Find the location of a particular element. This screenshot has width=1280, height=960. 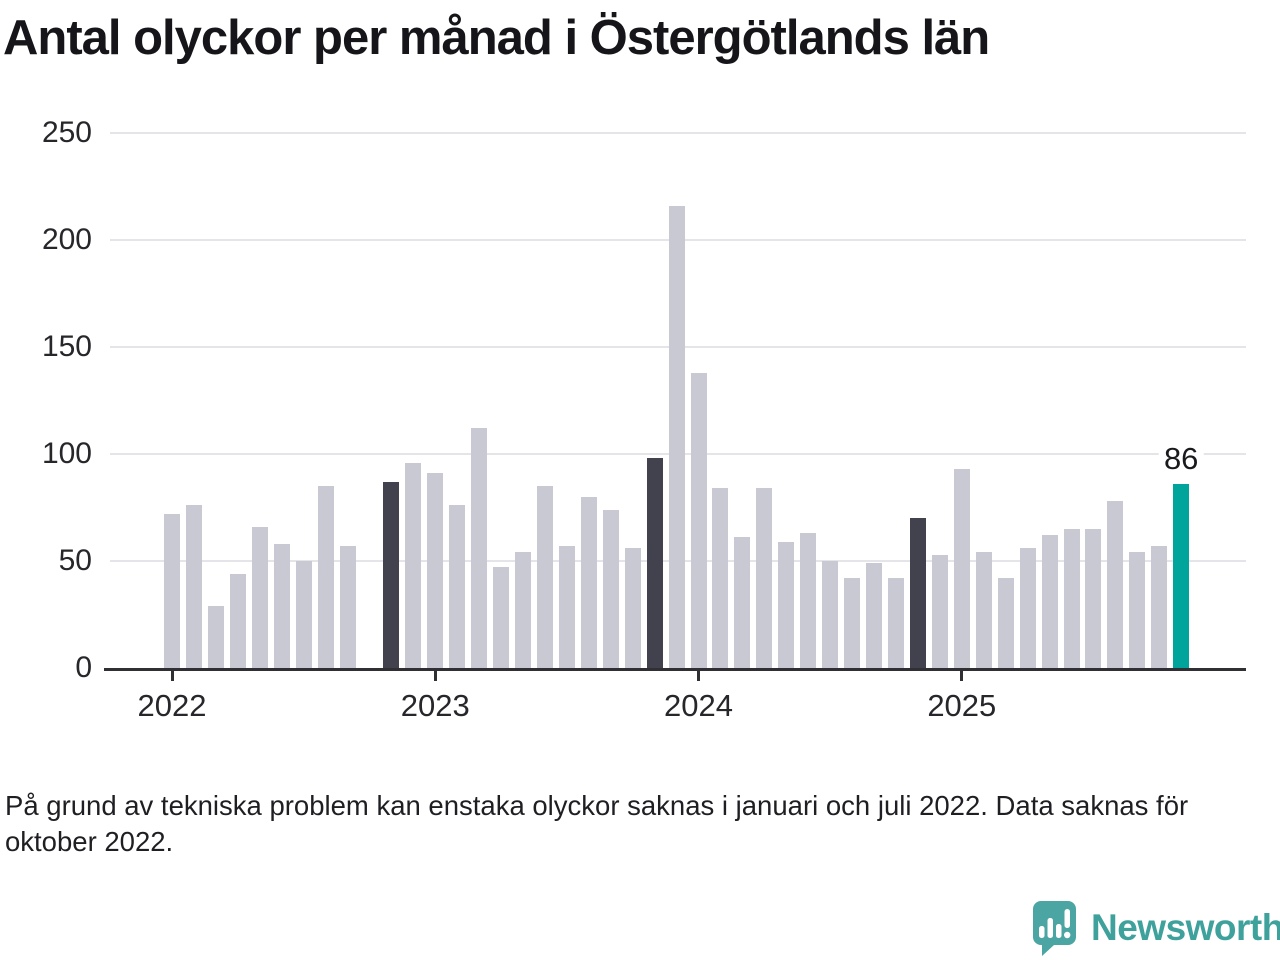

y-axis-labels: 0 50 100 150 200 250 is located at coordinates (61, 400).